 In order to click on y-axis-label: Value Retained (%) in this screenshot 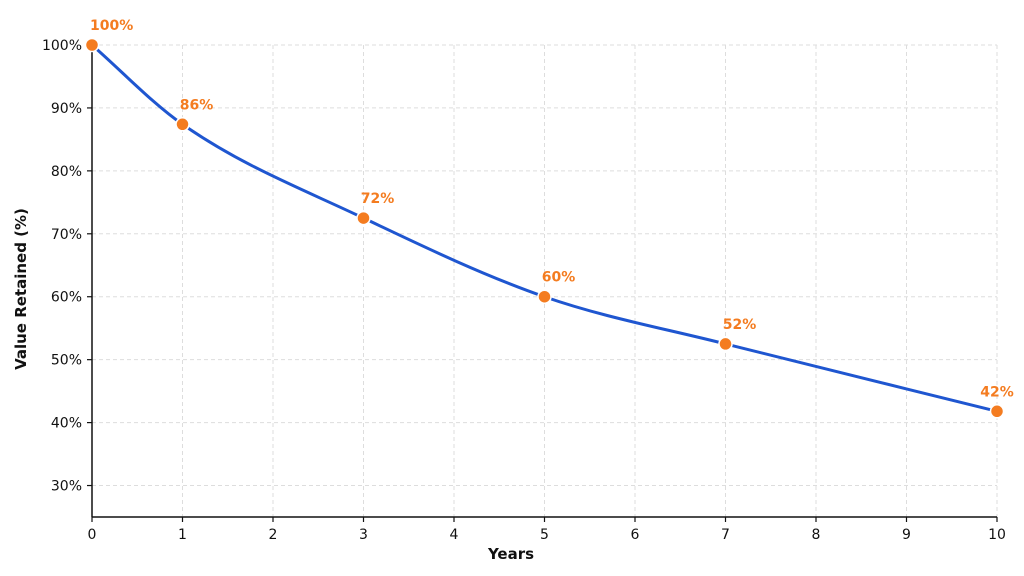, I will do `click(21, 289)`.